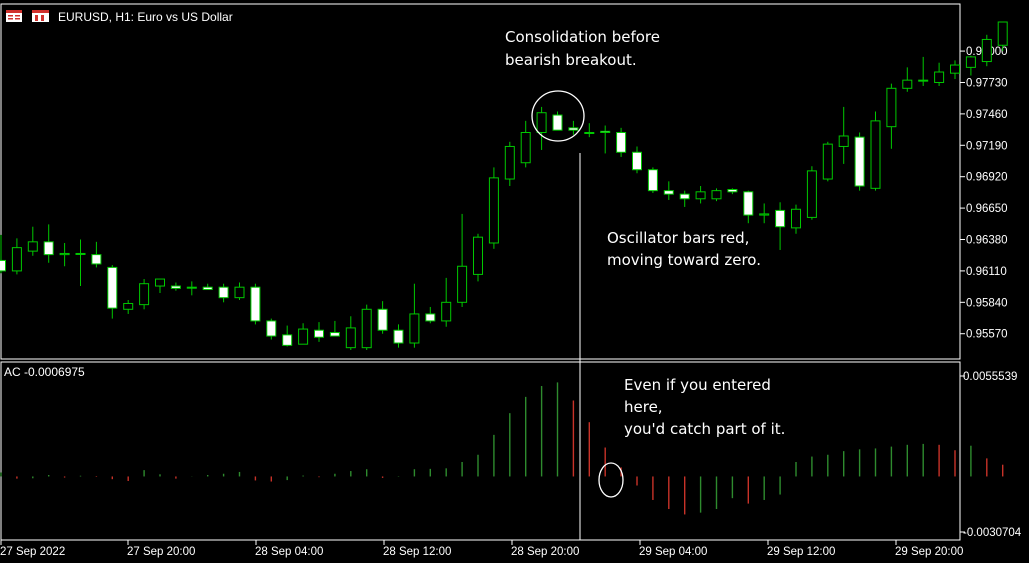 The image size is (1029, 563). Describe the element at coordinates (697, 385) in the screenshot. I see `annotation-line: Even if you entered` at that location.